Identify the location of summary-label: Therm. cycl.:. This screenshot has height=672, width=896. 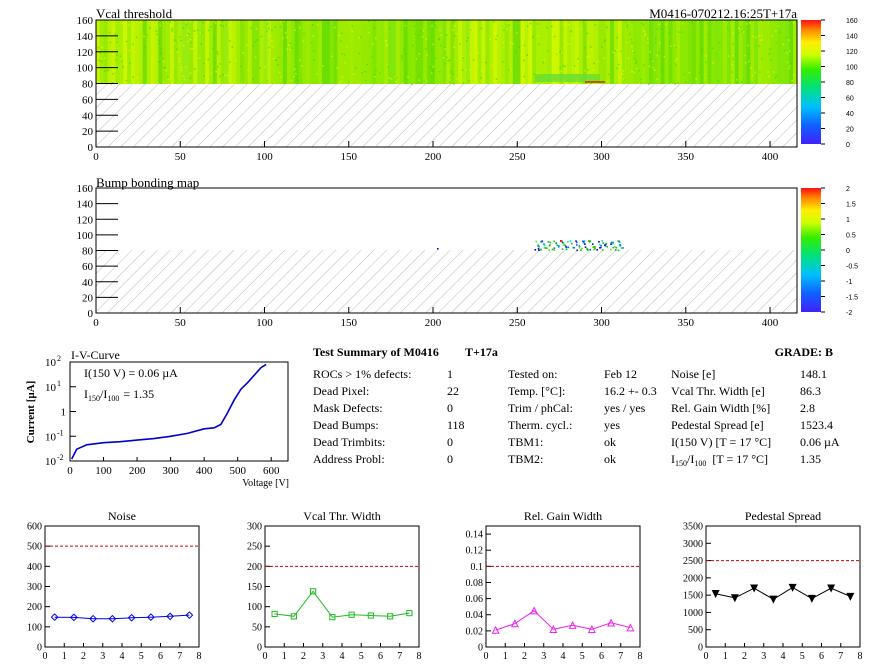
(540, 425).